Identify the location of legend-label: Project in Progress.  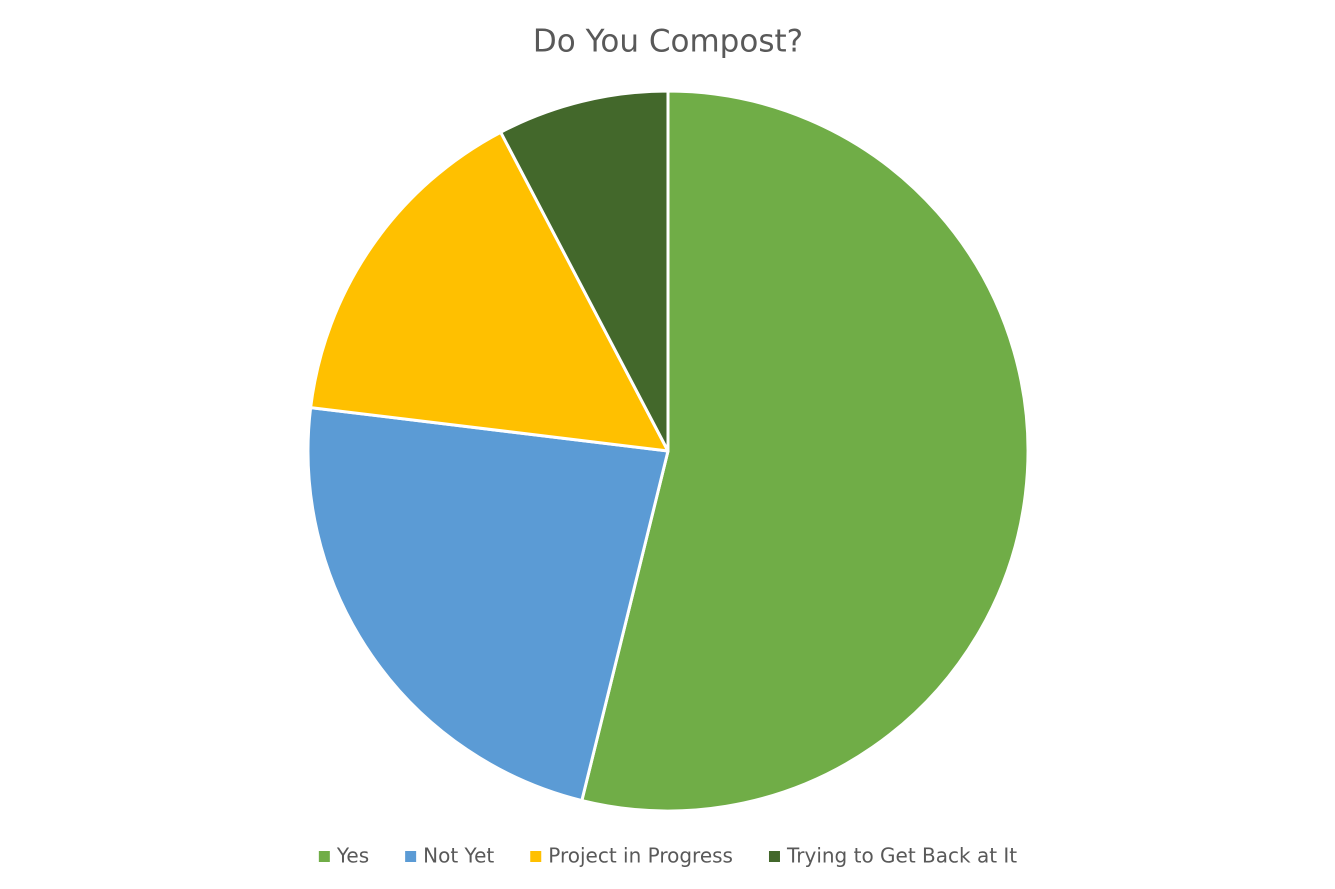
(640, 856).